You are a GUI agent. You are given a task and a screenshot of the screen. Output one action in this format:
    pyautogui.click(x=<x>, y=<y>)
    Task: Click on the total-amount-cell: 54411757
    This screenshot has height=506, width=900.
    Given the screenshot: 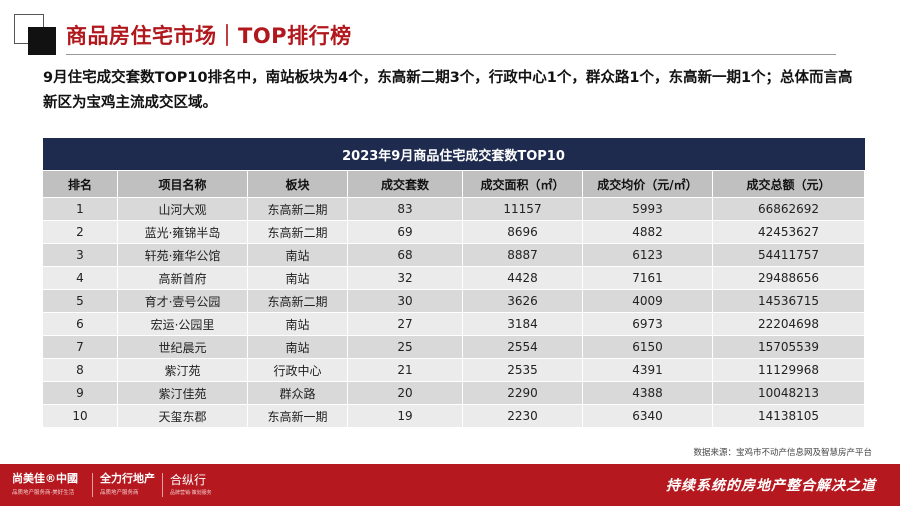 What is the action you would take?
    pyautogui.click(x=788, y=255)
    